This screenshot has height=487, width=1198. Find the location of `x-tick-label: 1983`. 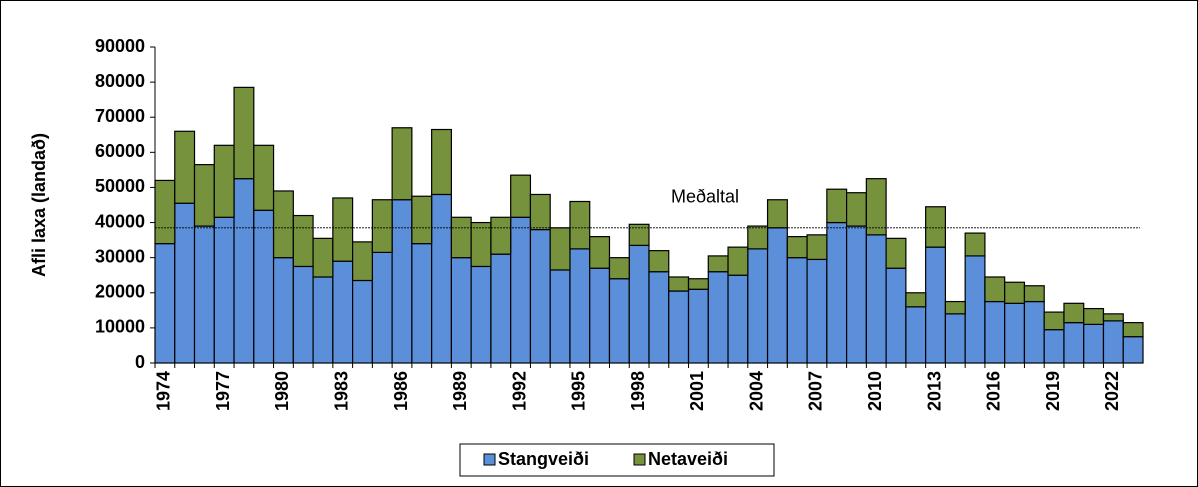

x-tick-label: 1983 is located at coordinates (341, 391).